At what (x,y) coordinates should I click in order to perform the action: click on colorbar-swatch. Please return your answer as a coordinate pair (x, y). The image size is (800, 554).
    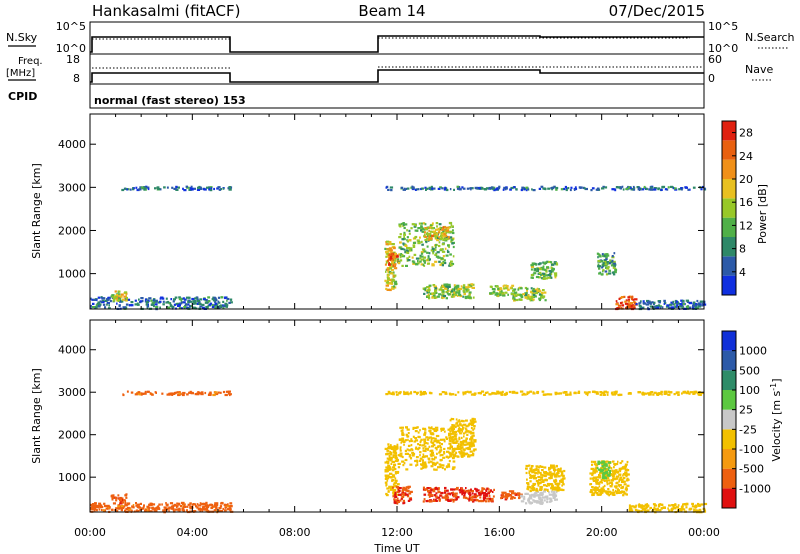
    Looking at the image, I should click on (729, 341).